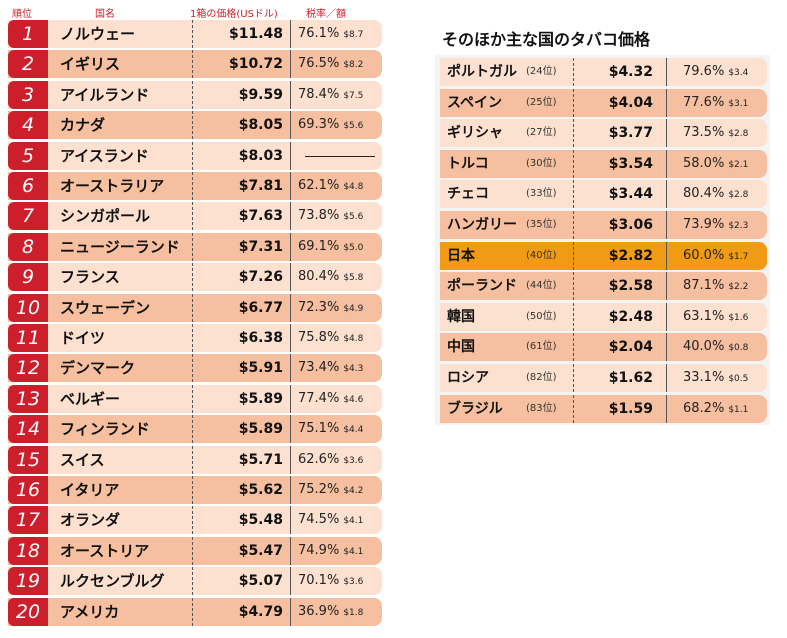 The width and height of the screenshot is (787, 638). What do you see at coordinates (353, 35) in the screenshot?
I see `tax-amount: $8.7` at bounding box center [353, 35].